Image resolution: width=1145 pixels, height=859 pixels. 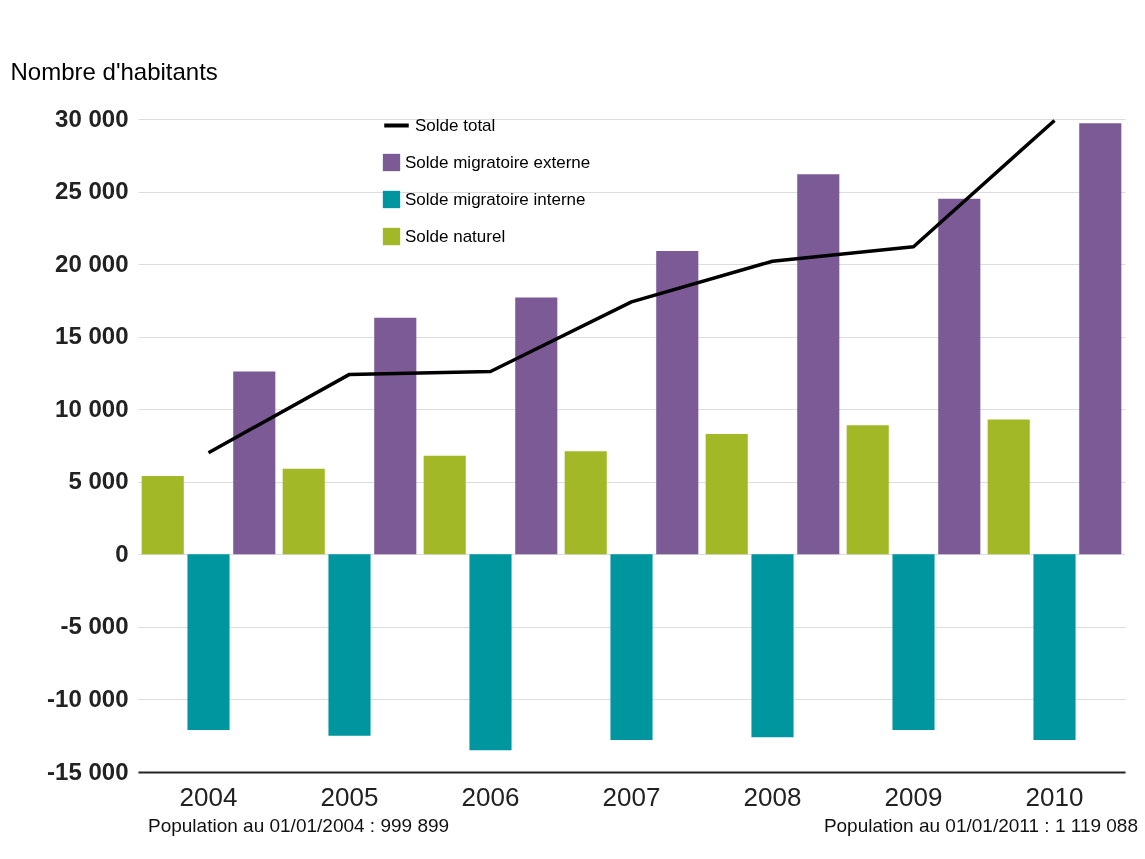 What do you see at coordinates (98, 481) in the screenshot?
I see `y-tick-label: 5 000` at bounding box center [98, 481].